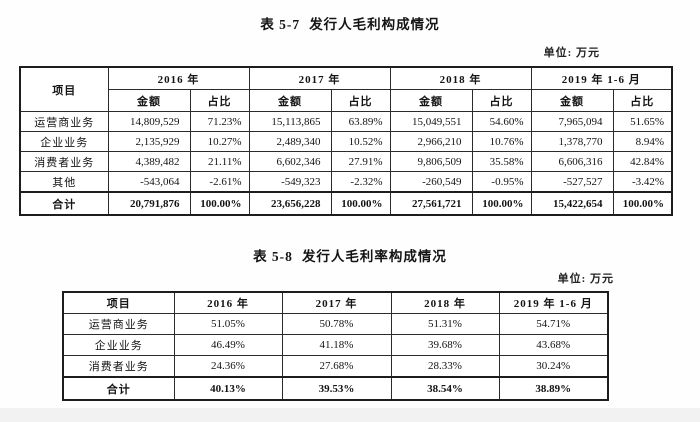  Describe the element at coordinates (290, 182) in the screenshot. I see `amount-cell: -549,323` at that location.